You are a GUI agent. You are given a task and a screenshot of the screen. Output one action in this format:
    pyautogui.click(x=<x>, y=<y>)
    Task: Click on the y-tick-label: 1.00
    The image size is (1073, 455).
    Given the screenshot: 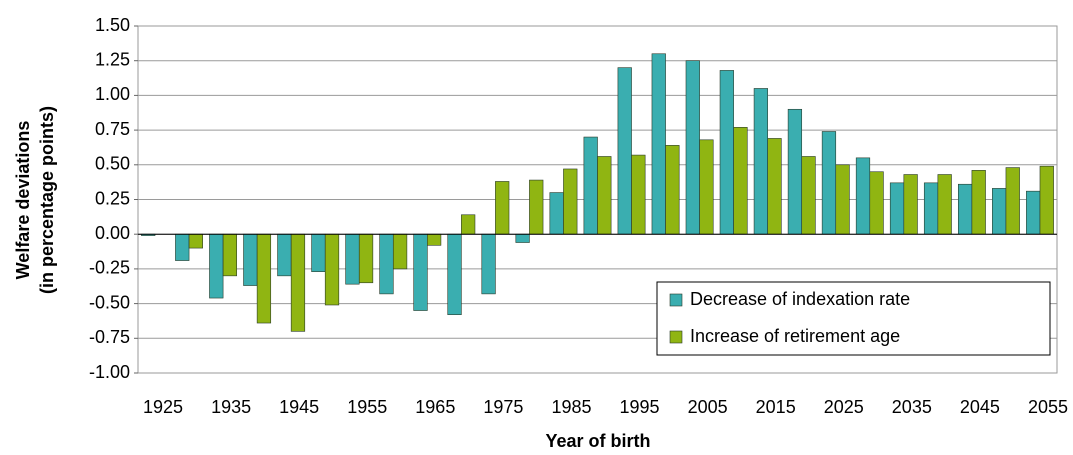 What is the action you would take?
    pyautogui.click(x=112, y=94)
    